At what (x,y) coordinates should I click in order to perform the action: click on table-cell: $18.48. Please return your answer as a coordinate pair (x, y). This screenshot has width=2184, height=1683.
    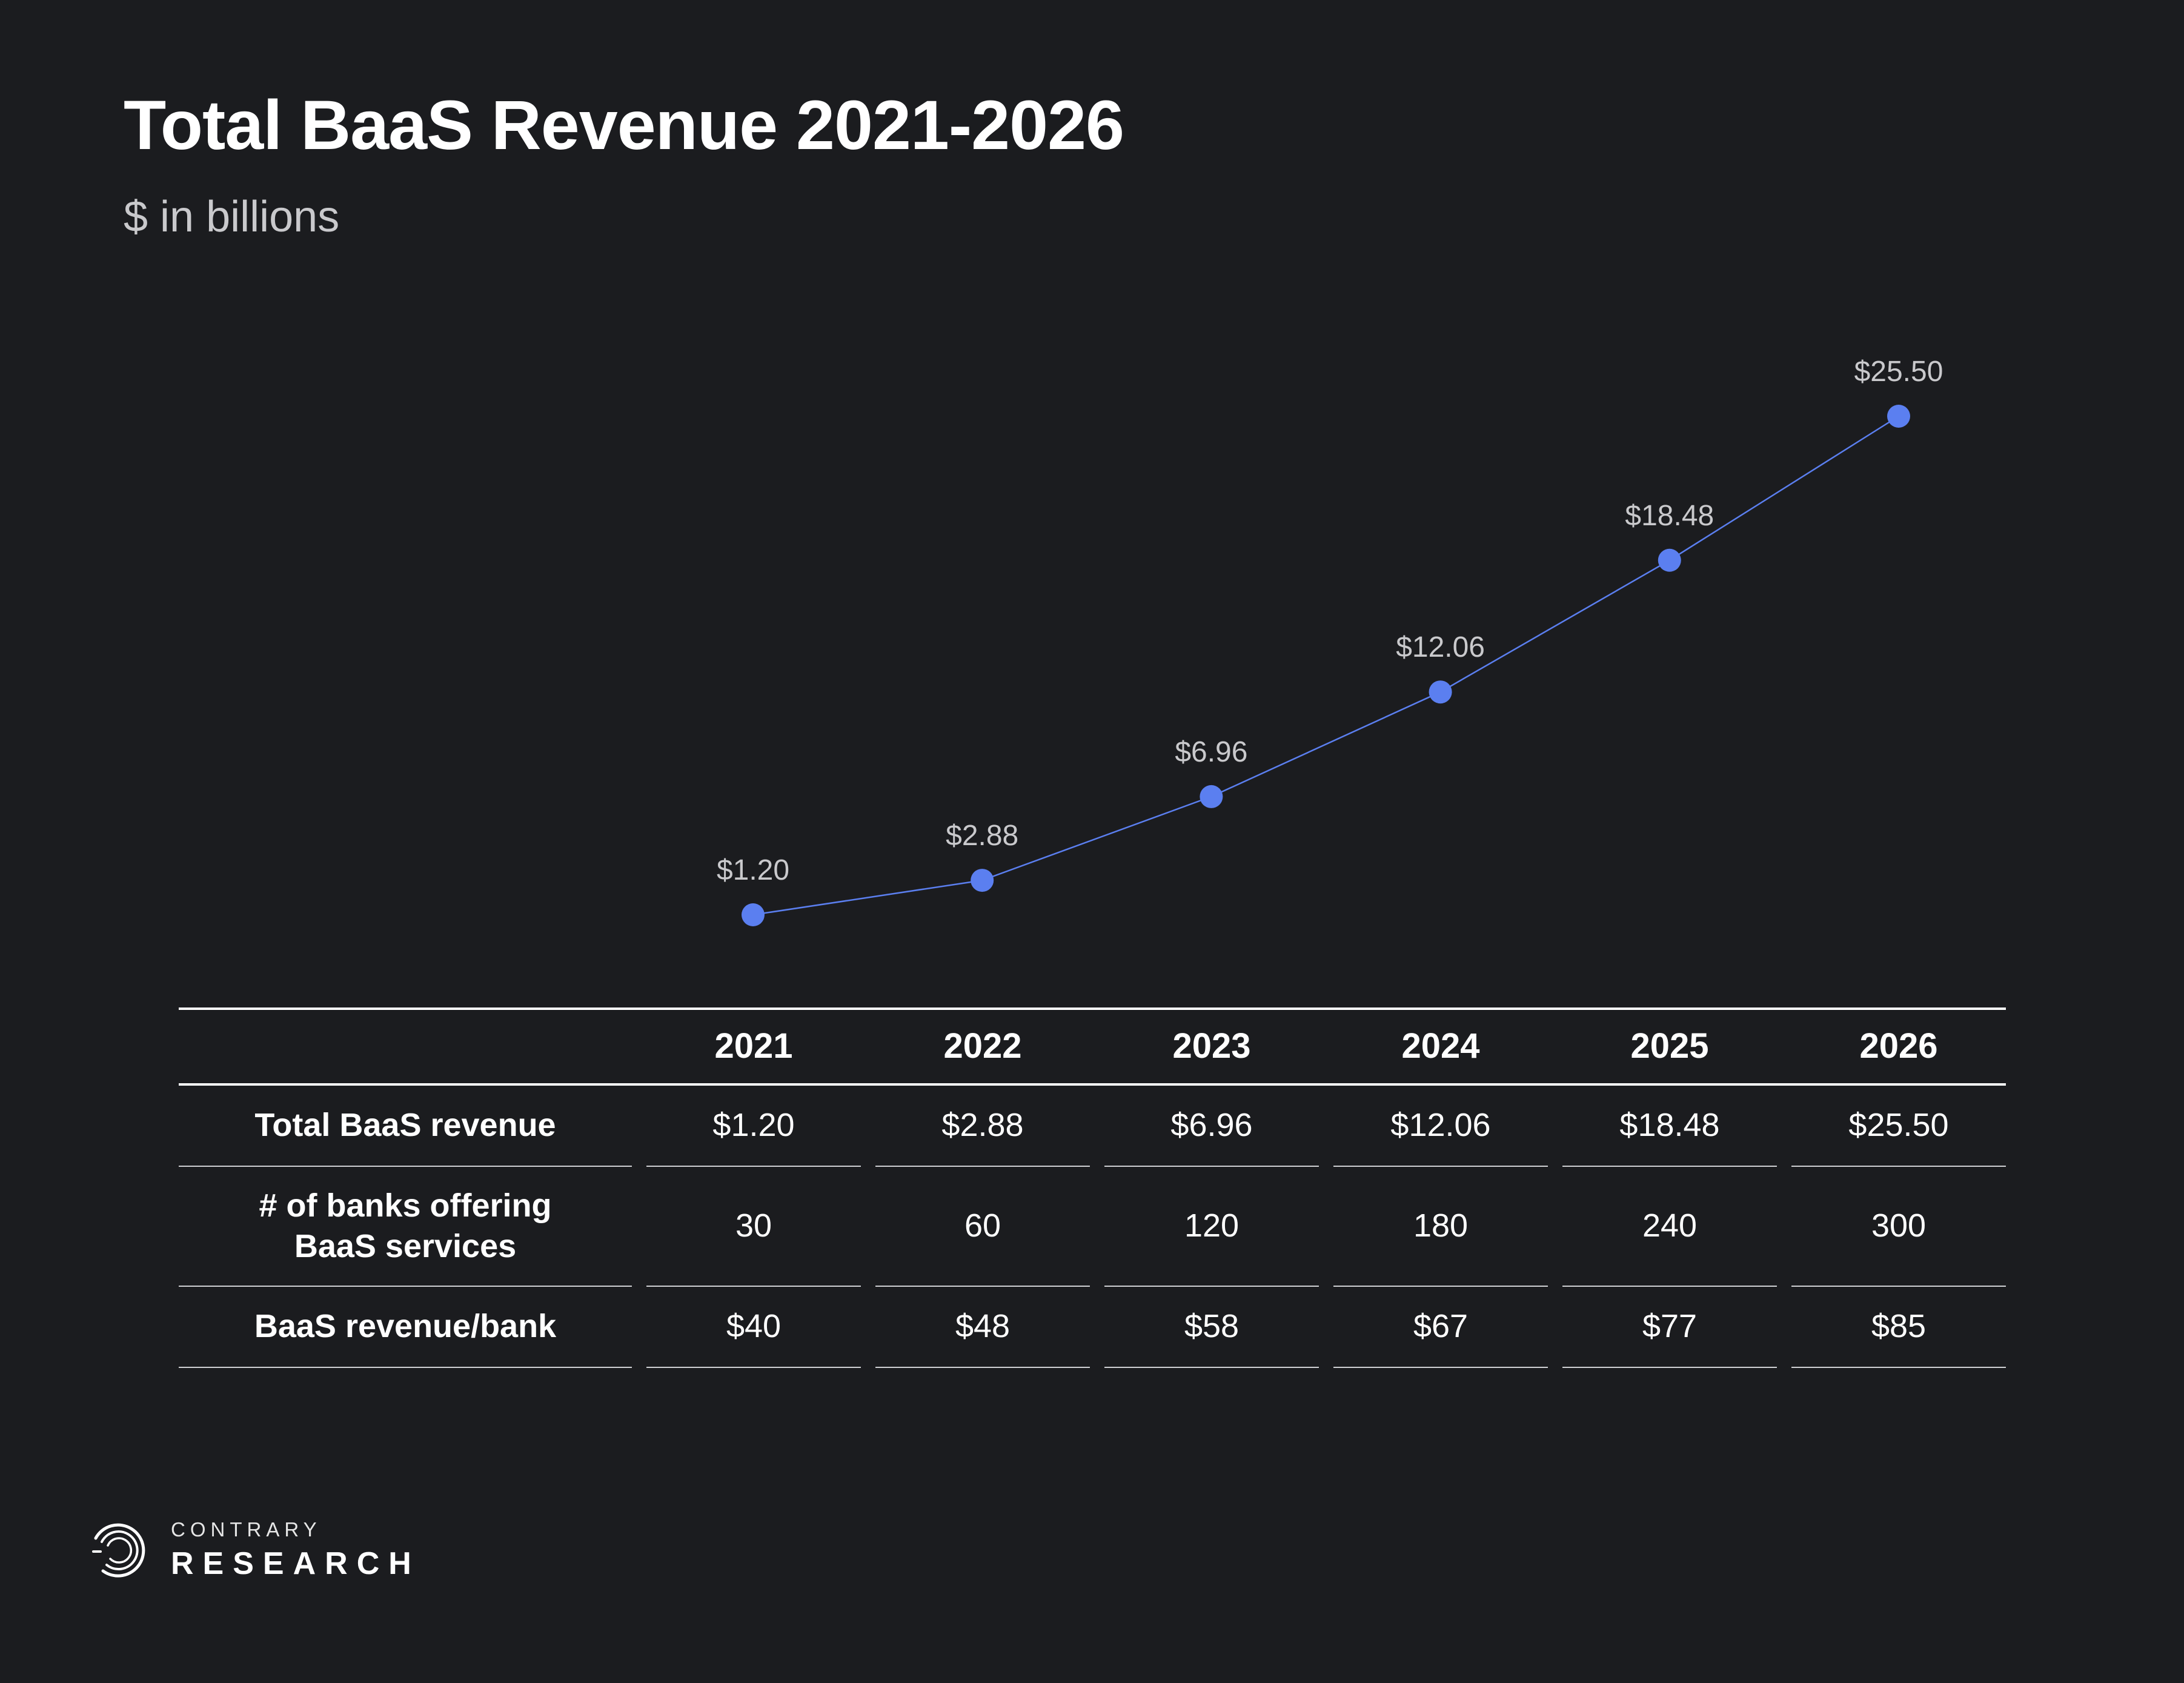
    Looking at the image, I should click on (1669, 1126).